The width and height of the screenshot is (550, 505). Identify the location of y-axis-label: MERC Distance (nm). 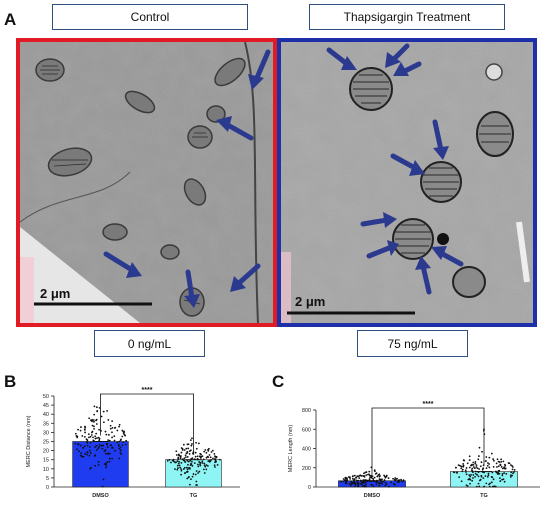
(29, 441).